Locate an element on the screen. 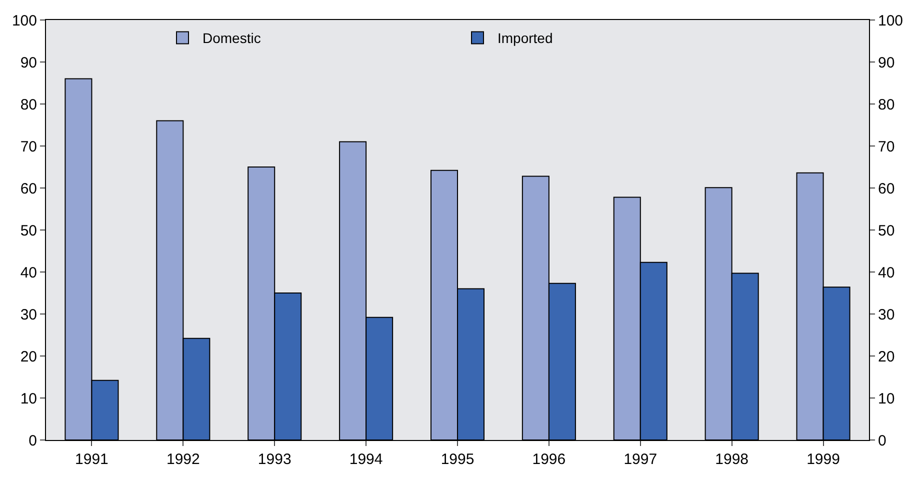 This screenshot has height=480, width=915. y-tick-label: 60 is located at coordinates (28, 189).